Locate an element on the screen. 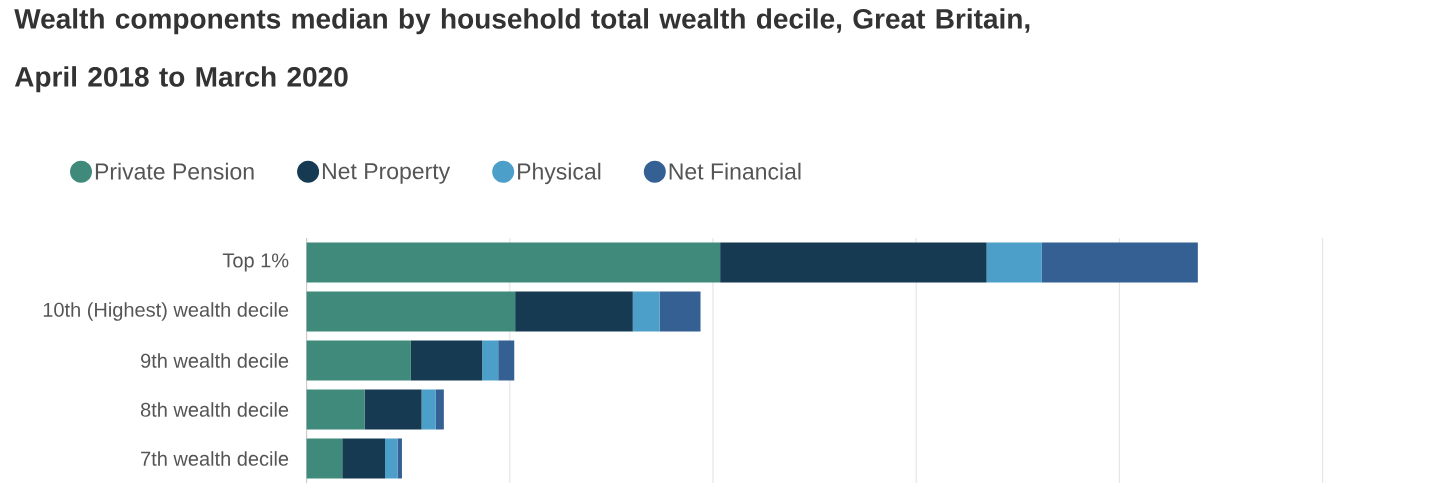 The height and width of the screenshot is (483, 1449). y-tick-label: 10th (Highest) wealth decile is located at coordinates (166, 311).